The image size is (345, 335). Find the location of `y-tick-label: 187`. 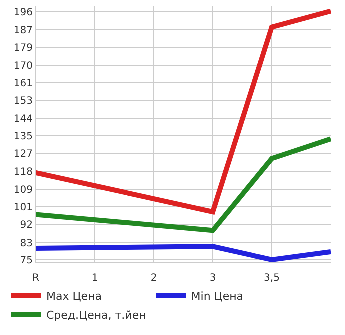

y-tick-label: 187 is located at coordinates (23, 30).